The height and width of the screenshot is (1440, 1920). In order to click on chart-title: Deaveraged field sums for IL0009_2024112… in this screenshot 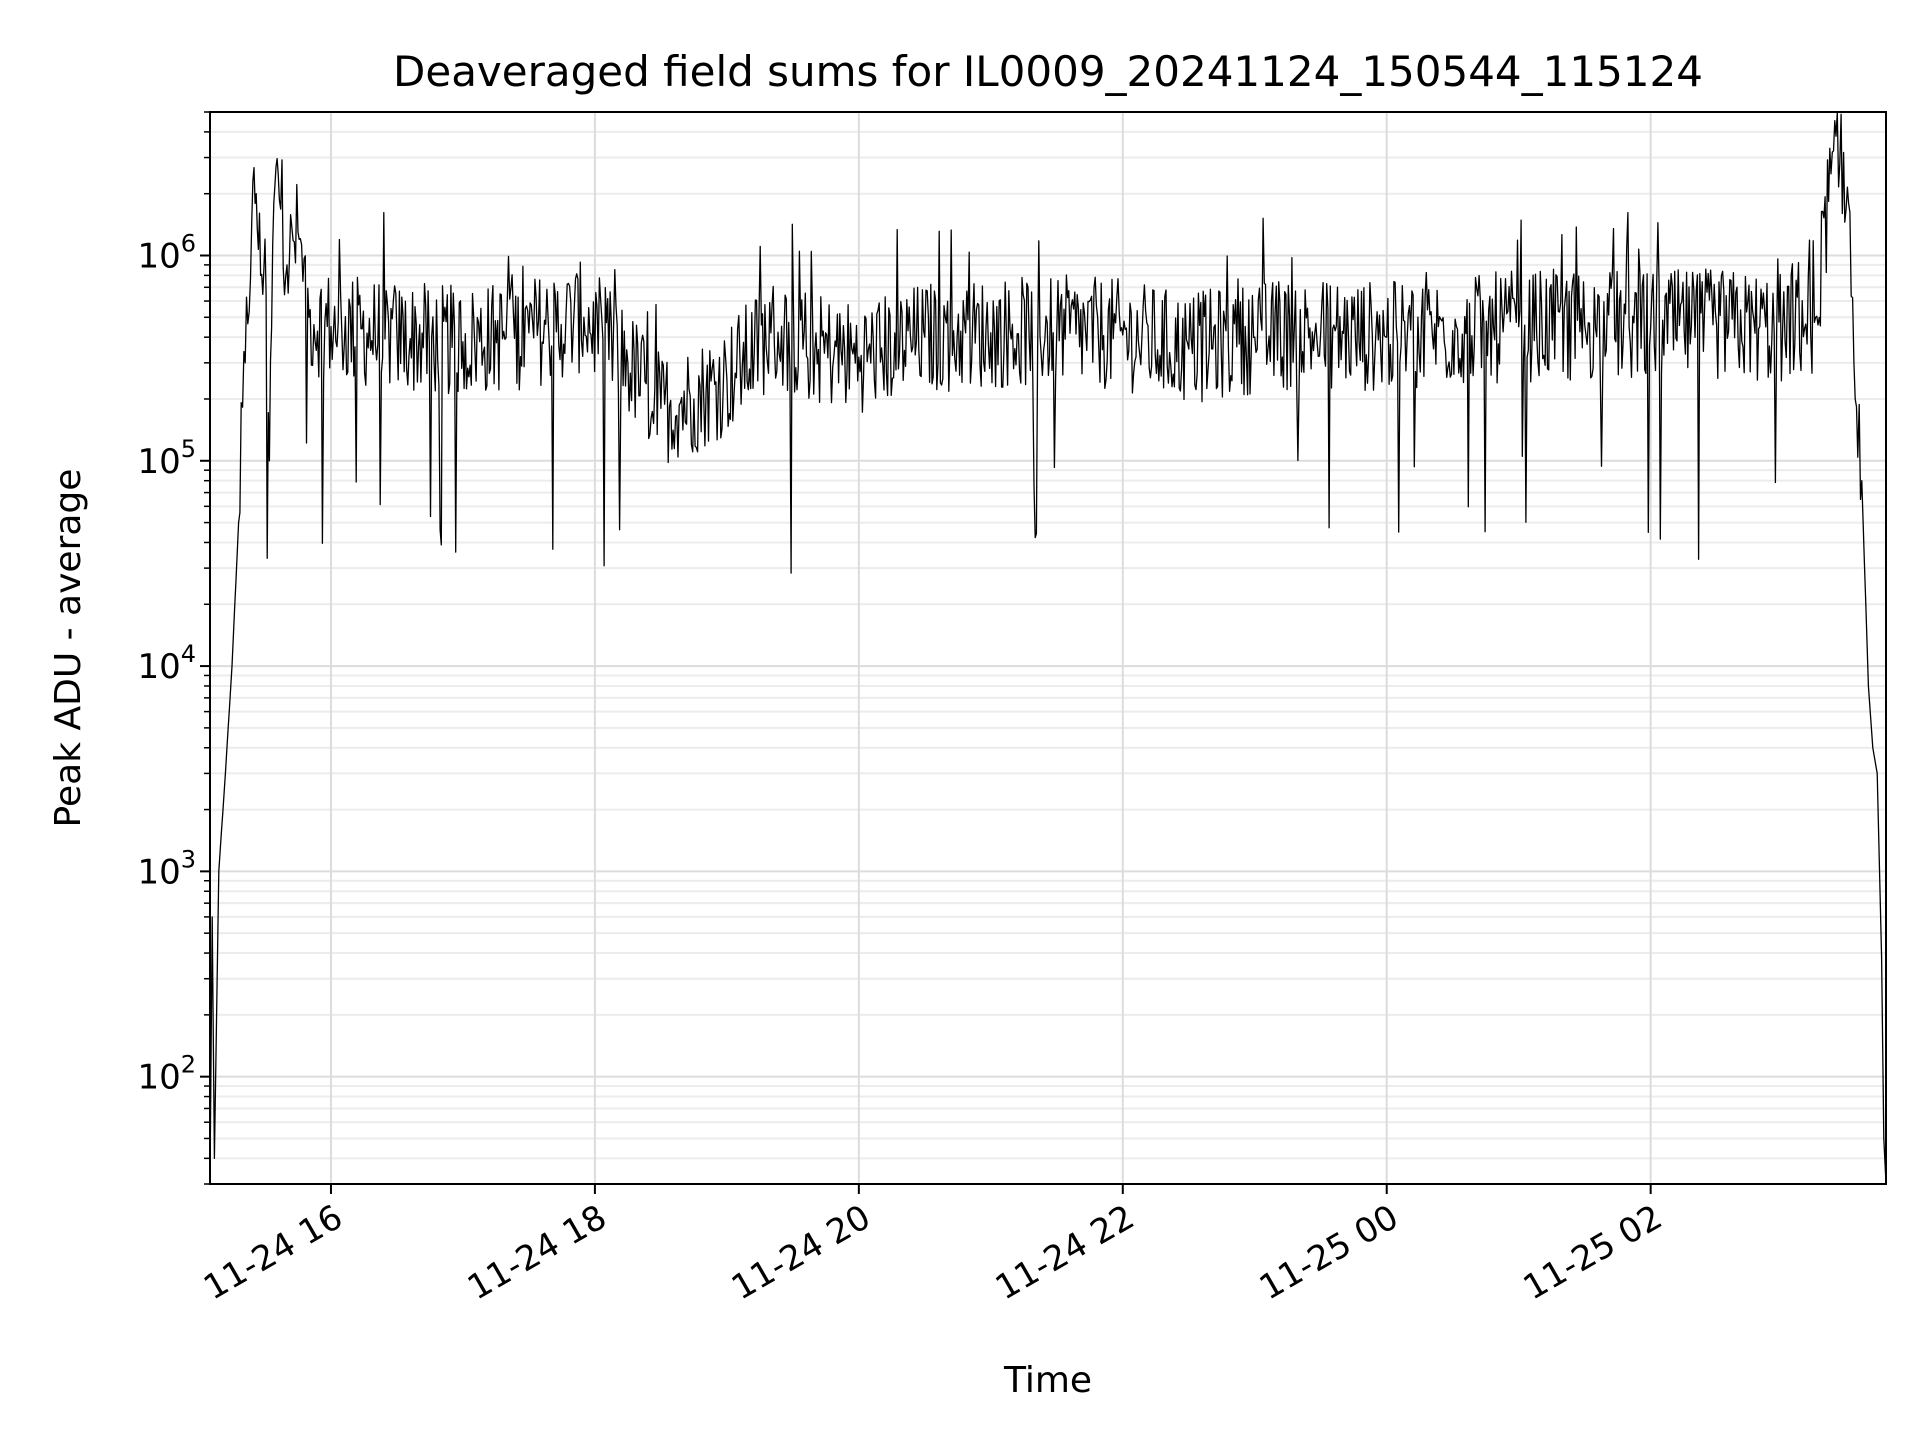, I will do `click(1048, 71)`.